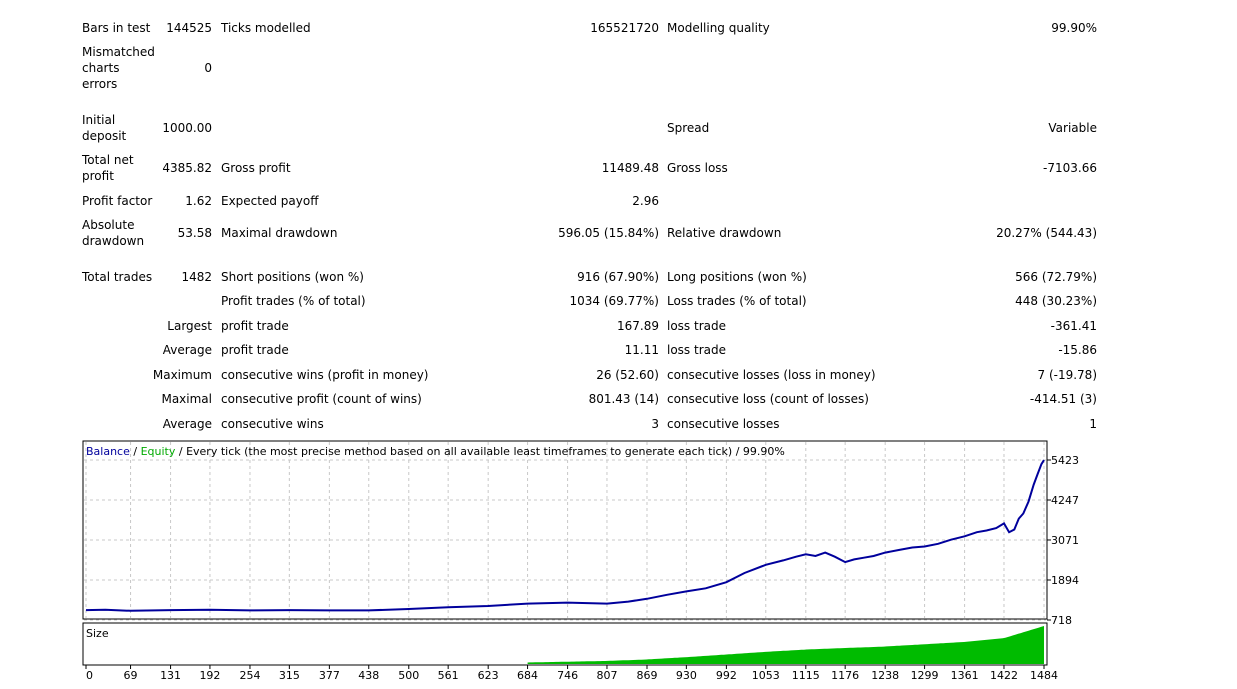 Image resolution: width=1237 pixels, height=689 pixels. Describe the element at coordinates (158, 451) in the screenshot. I see `legend-equity: Equity` at that location.